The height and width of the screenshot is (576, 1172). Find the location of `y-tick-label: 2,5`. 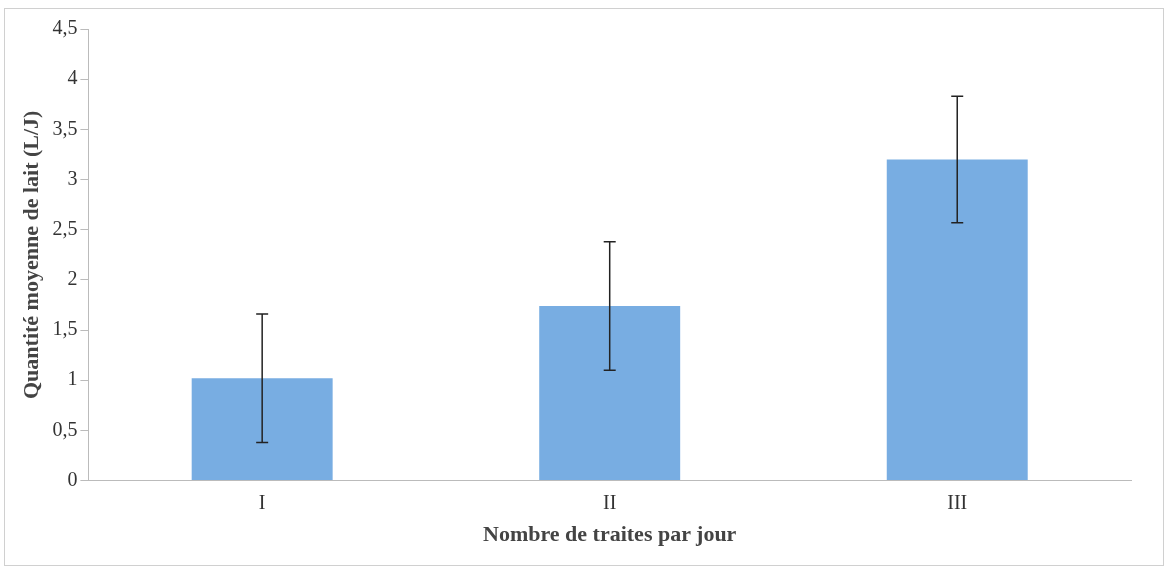

y-tick-label: 2,5 is located at coordinates (65, 227).